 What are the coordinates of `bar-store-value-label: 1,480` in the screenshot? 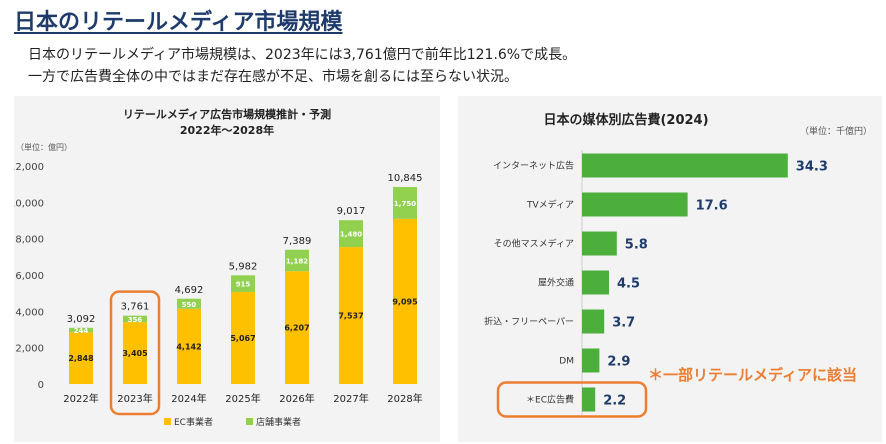 It's located at (351, 235).